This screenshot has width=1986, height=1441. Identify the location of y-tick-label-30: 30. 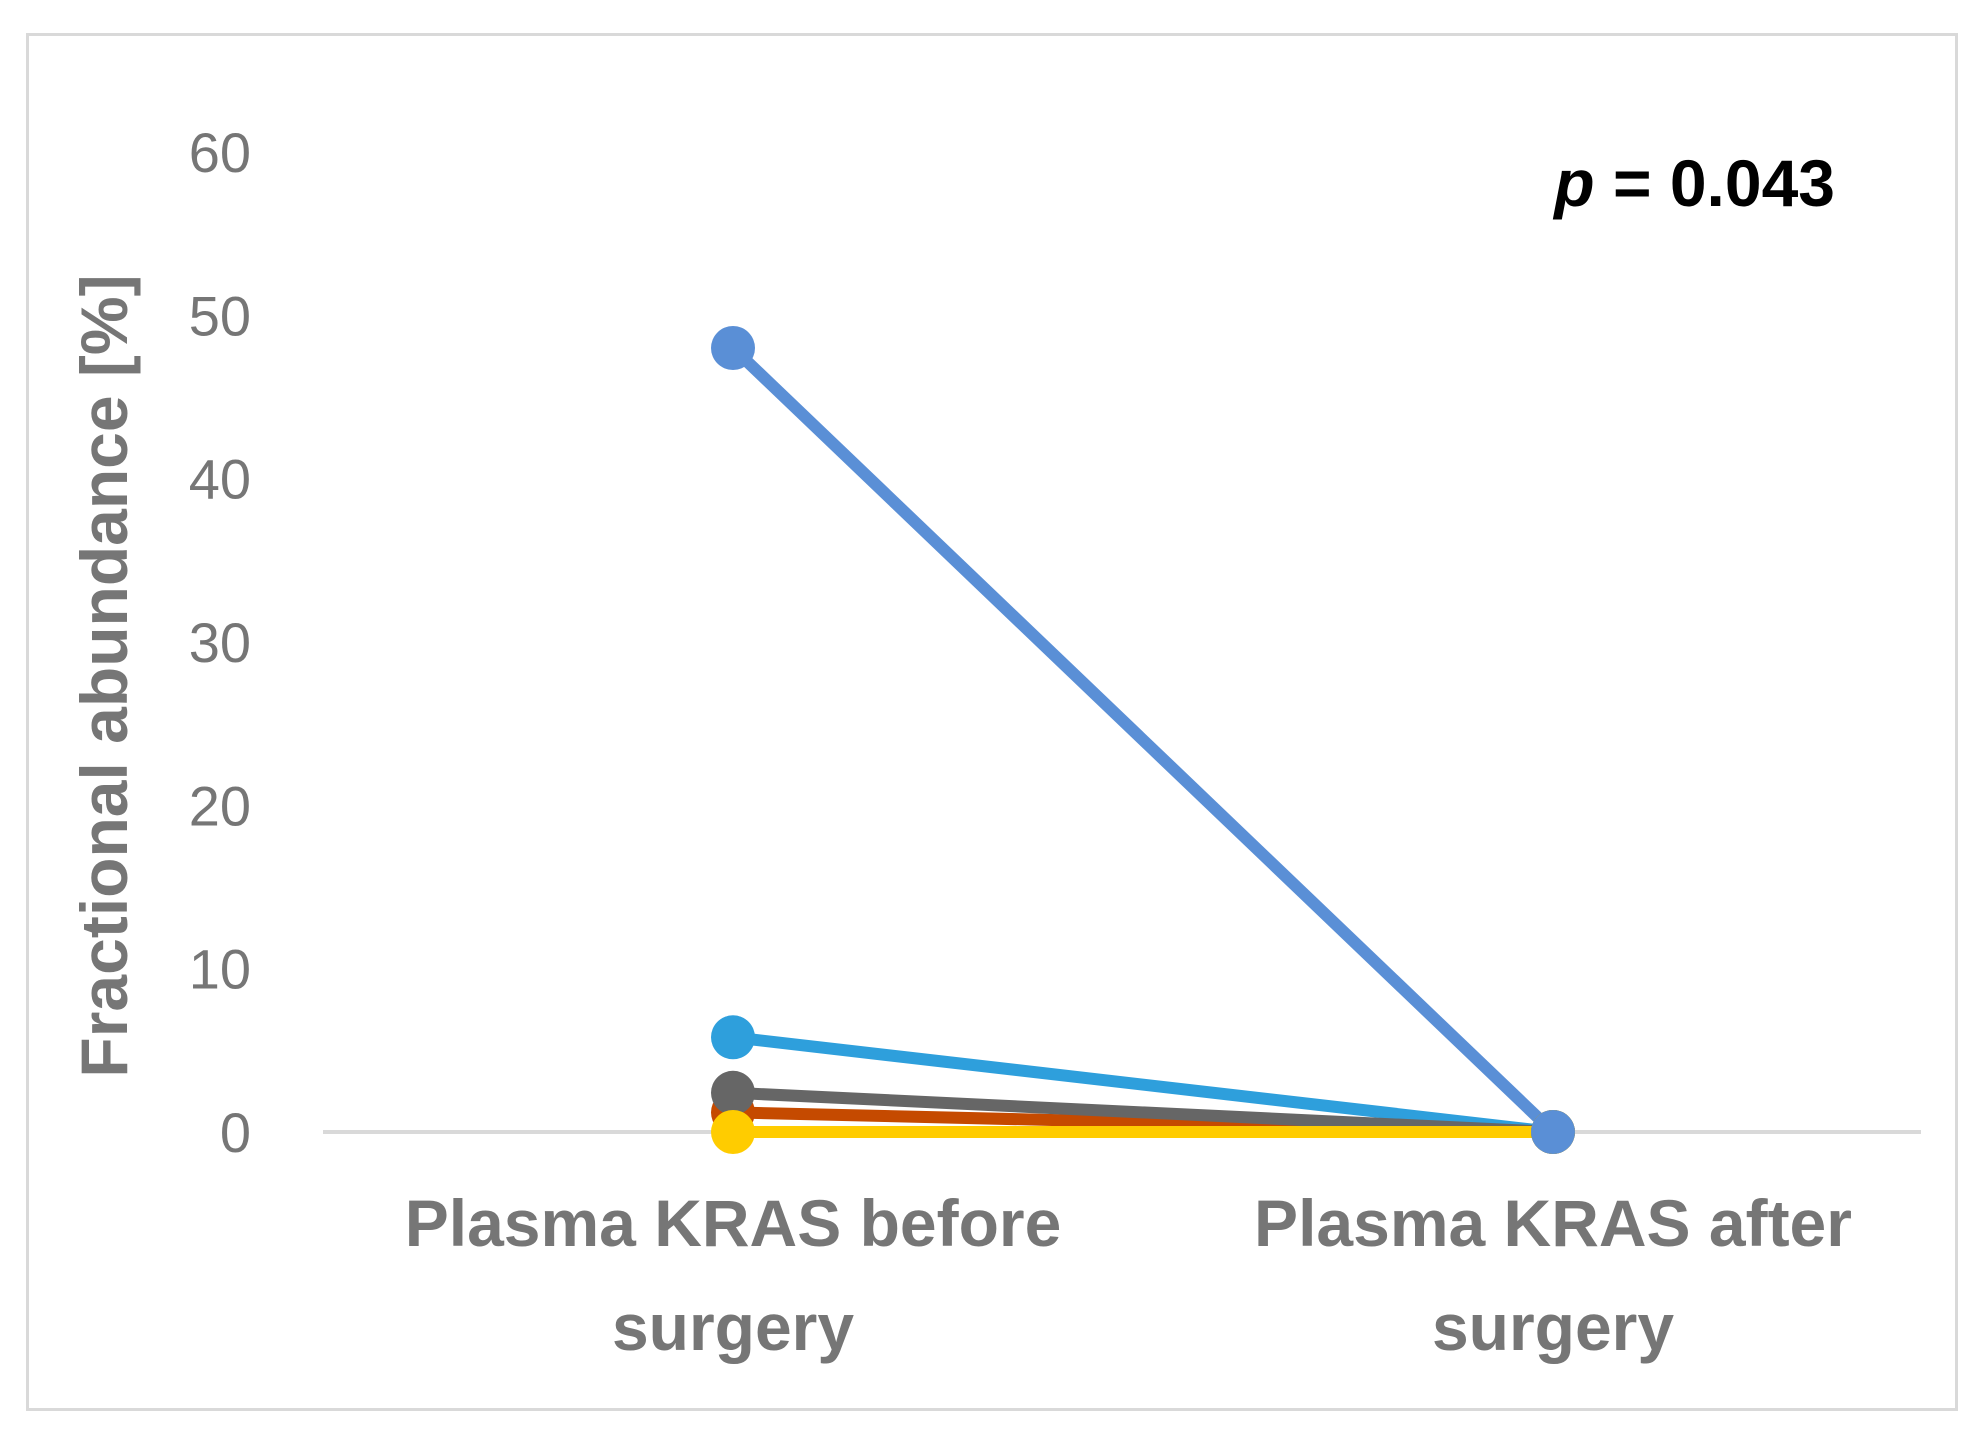
(220, 642).